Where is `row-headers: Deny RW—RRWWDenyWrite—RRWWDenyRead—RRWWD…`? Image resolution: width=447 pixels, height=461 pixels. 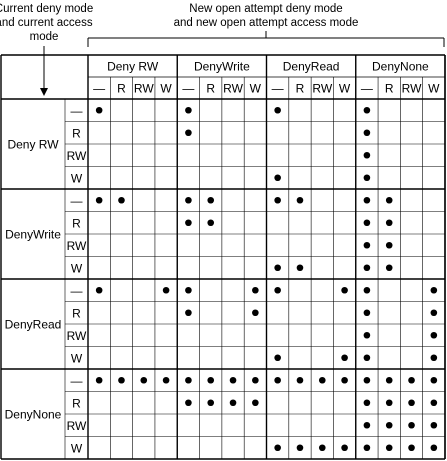 row-headers: Deny RW—RRWWDenyWrite—RRWWDenyRead—RRWWD… is located at coordinates (46, 280).